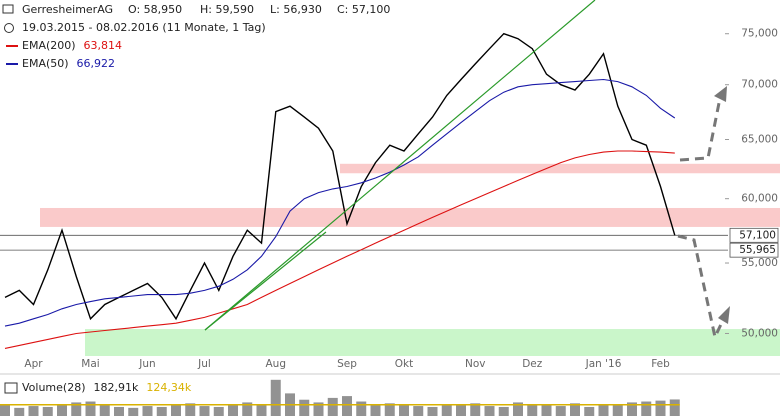 This screenshot has height=417, width=780. What do you see at coordinates (296, 9) in the screenshot?
I see `ohlc: L: 56,930` at bounding box center [296, 9].